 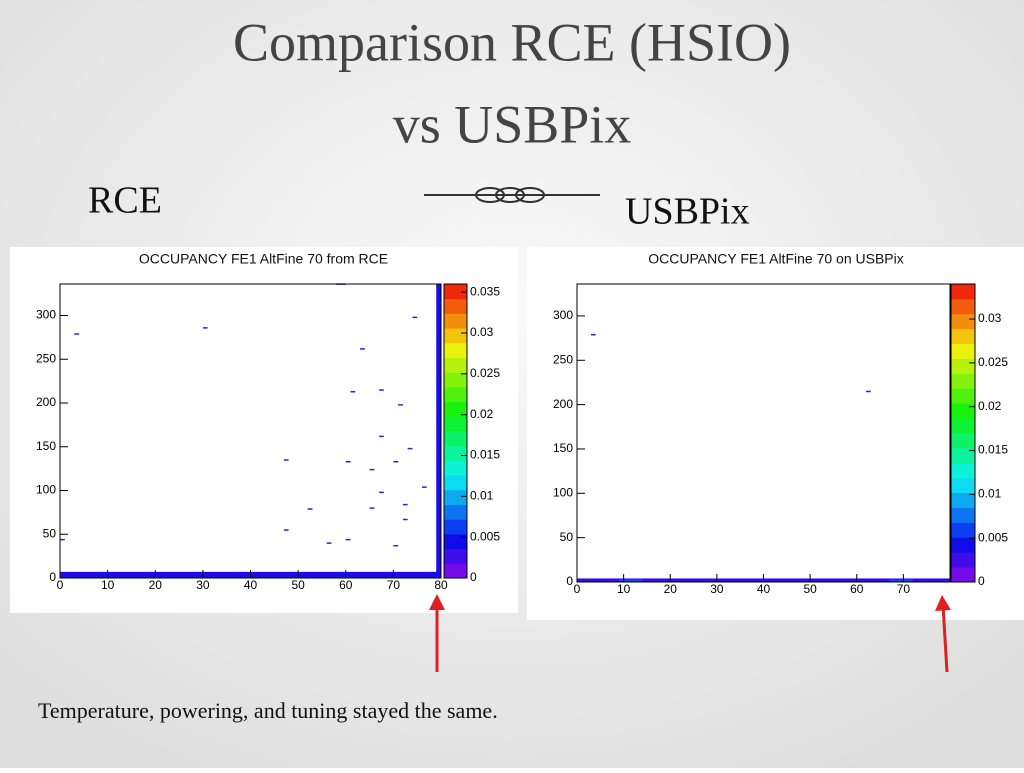 What do you see at coordinates (263, 259) in the screenshot?
I see `chart-title: OCCUPANCY FE1 AltFine 70 from RCE` at bounding box center [263, 259].